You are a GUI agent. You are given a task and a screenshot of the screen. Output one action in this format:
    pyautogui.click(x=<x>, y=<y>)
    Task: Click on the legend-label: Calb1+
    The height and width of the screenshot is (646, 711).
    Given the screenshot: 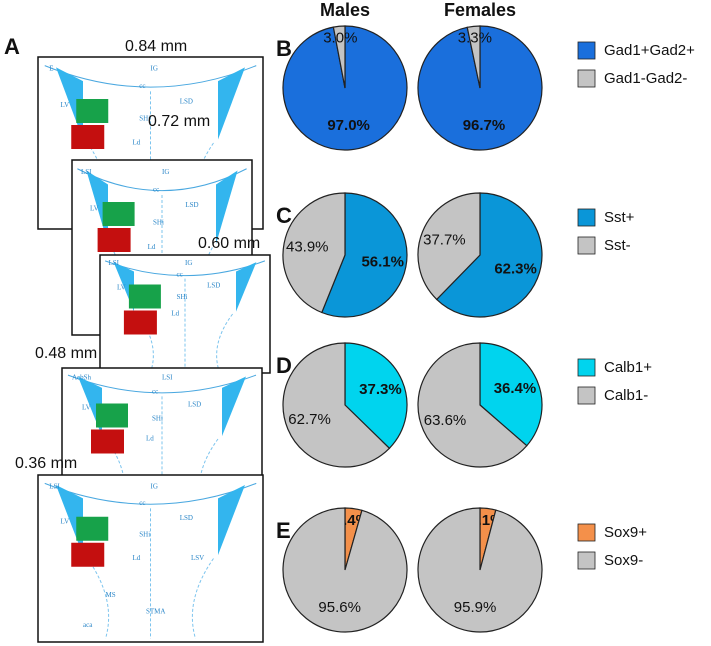 What is the action you would take?
    pyautogui.click(x=628, y=367)
    